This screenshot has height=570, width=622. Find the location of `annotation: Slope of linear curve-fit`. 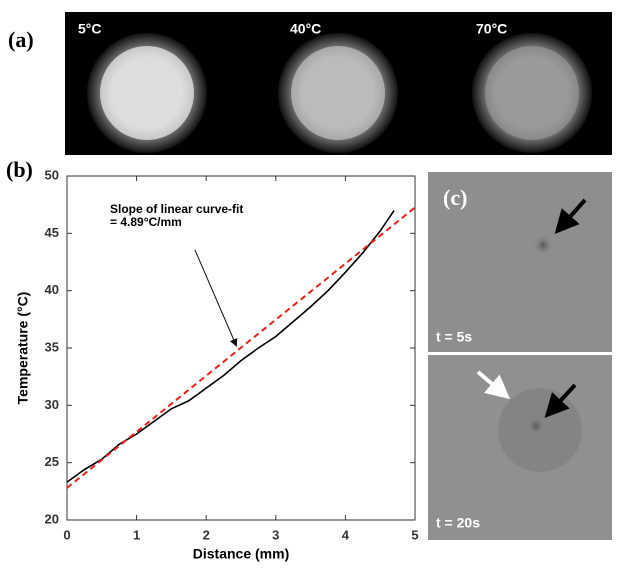

annotation: Slope of linear curve-fit is located at coordinates (176, 209).